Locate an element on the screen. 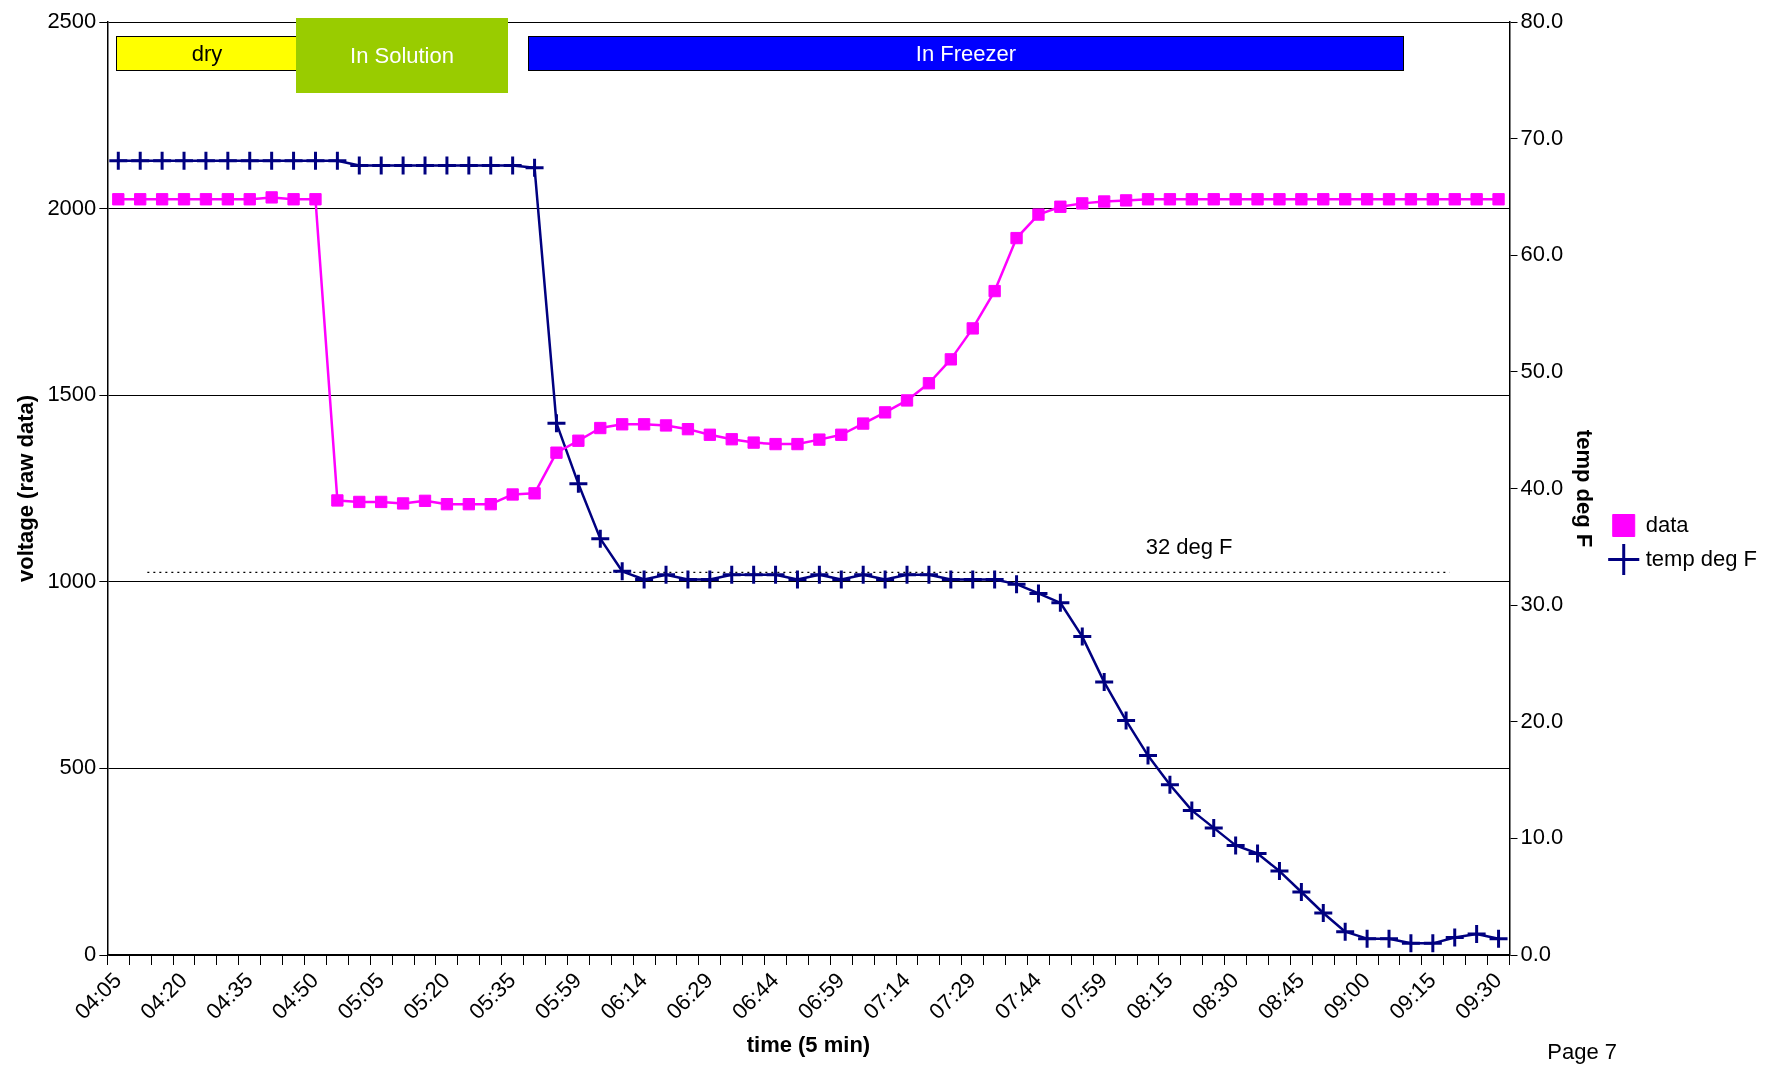 The height and width of the screenshot is (1073, 1767). phase-box: In Freezer is located at coordinates (966, 53).